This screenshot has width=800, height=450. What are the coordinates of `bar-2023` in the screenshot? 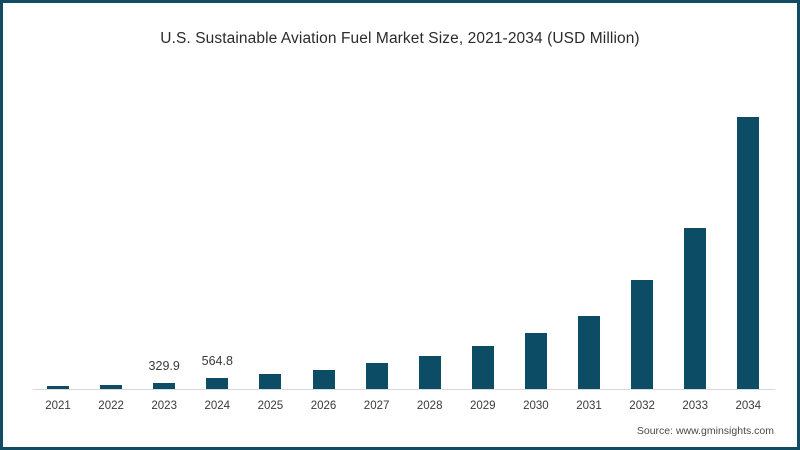 It's located at (164, 385).